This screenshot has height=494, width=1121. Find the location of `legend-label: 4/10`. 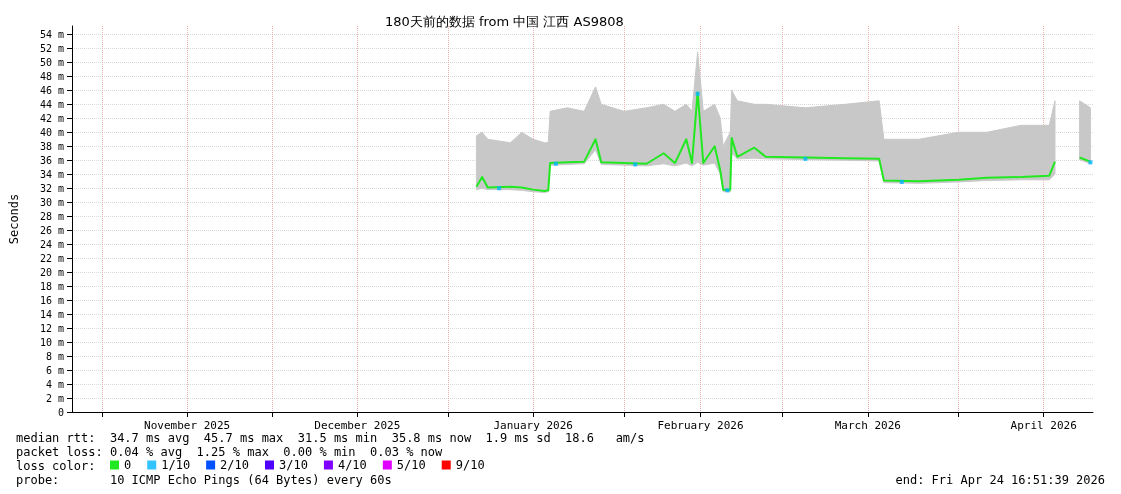

legend-label: 4/10 is located at coordinates (352, 465).